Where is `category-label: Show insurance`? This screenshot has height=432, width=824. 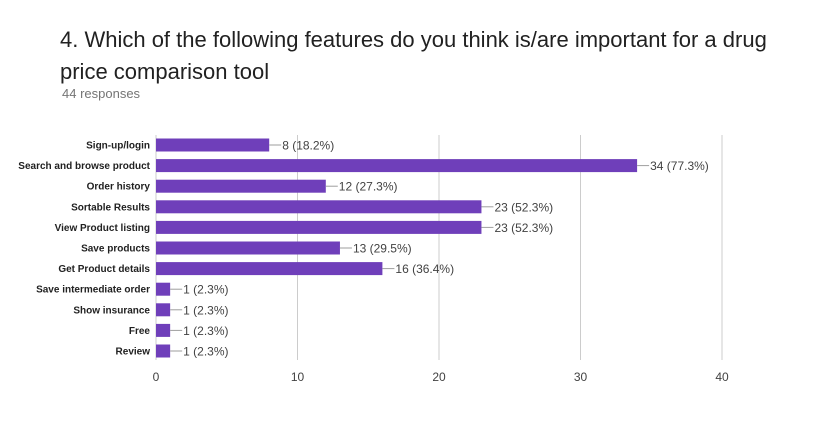 category-label: Show insurance is located at coordinates (111, 310).